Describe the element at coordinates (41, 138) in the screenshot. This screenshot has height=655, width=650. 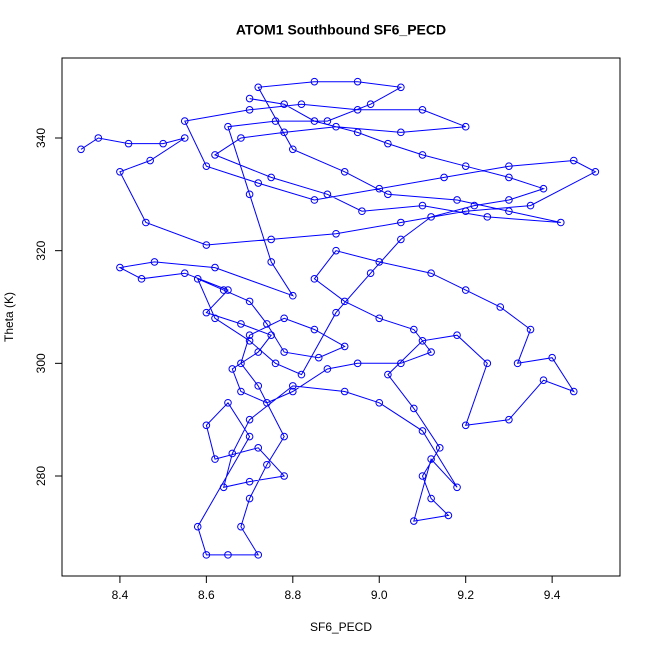
I see `y-tick-label: 340` at that location.